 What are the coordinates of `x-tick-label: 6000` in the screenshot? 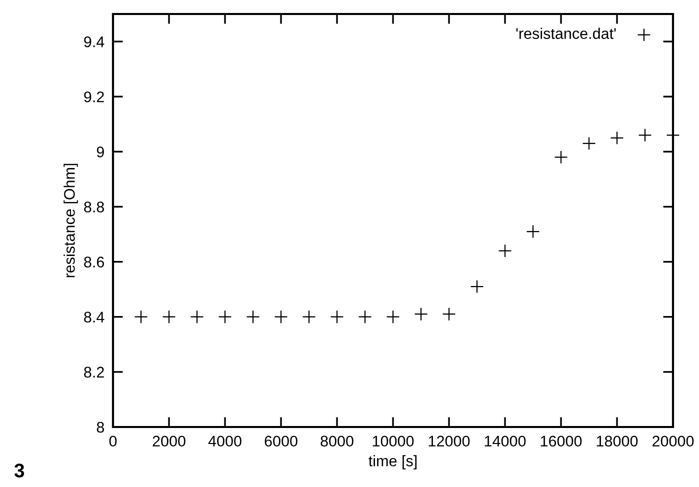 It's located at (281, 441).